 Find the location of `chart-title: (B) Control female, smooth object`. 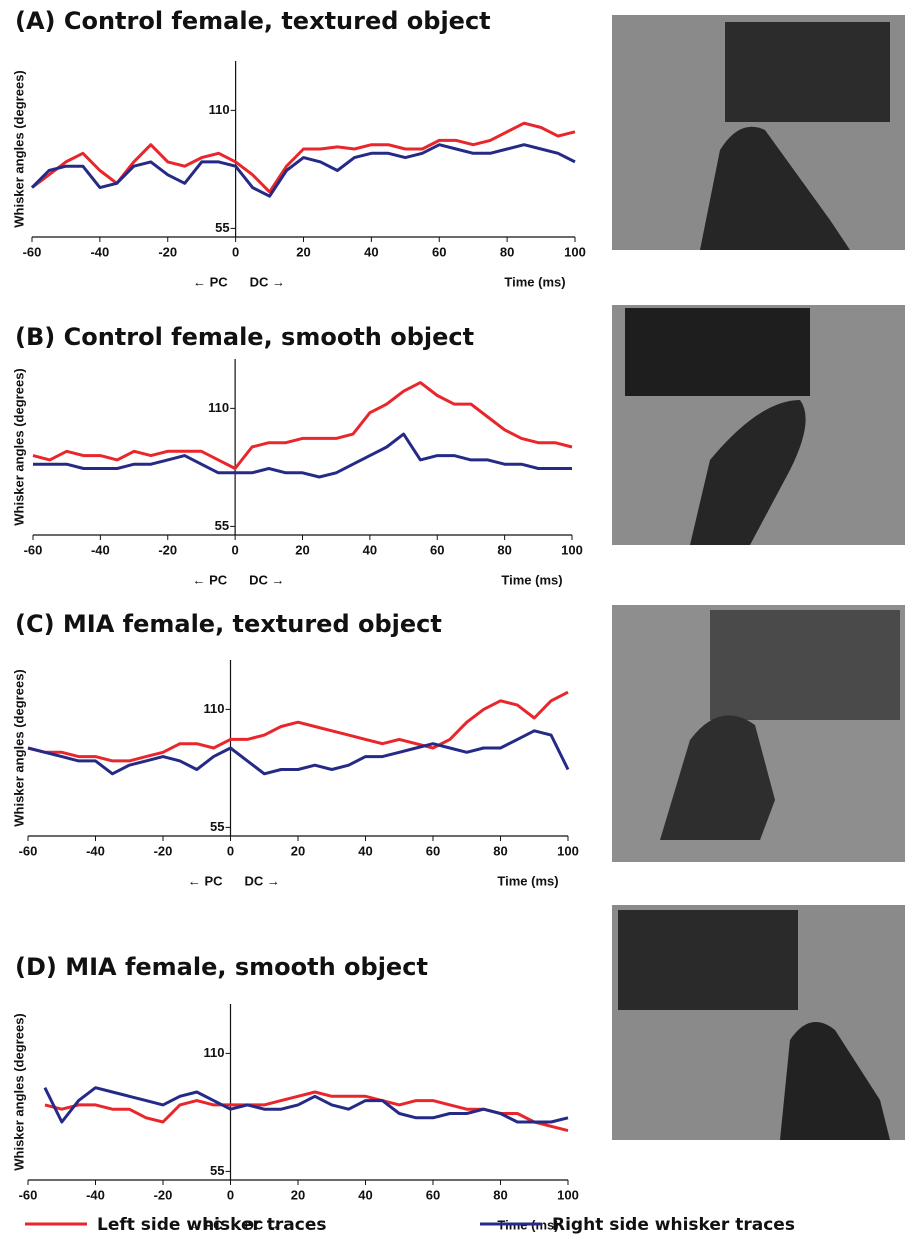

chart-title: (B) Control female, smooth object is located at coordinates (244, 337).